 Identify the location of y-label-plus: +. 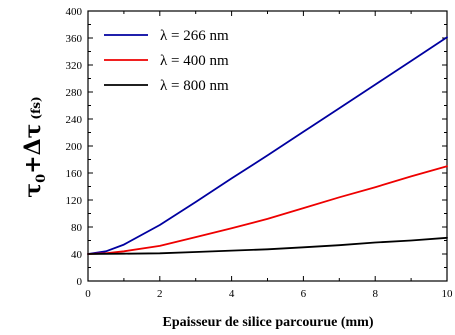
(33, 164).